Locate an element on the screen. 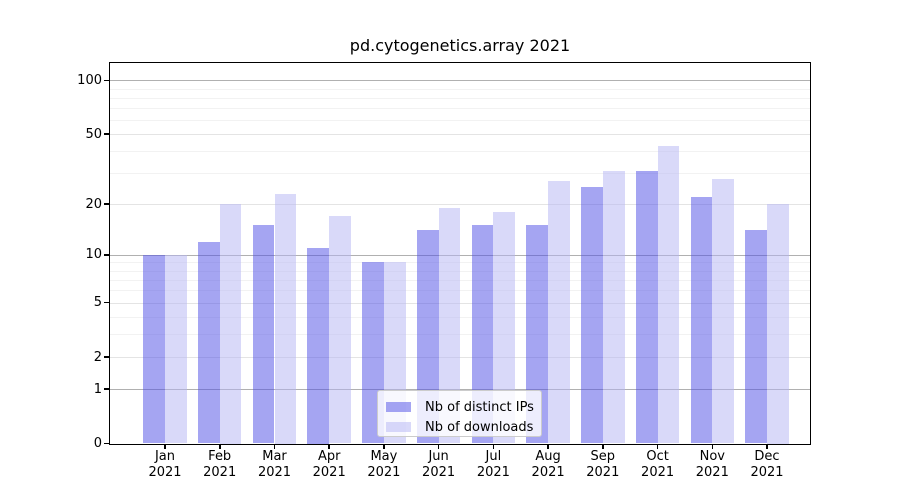 Image resolution: width=900 pixels, height=500 pixels. bar-downloads-jan is located at coordinates (176, 349).